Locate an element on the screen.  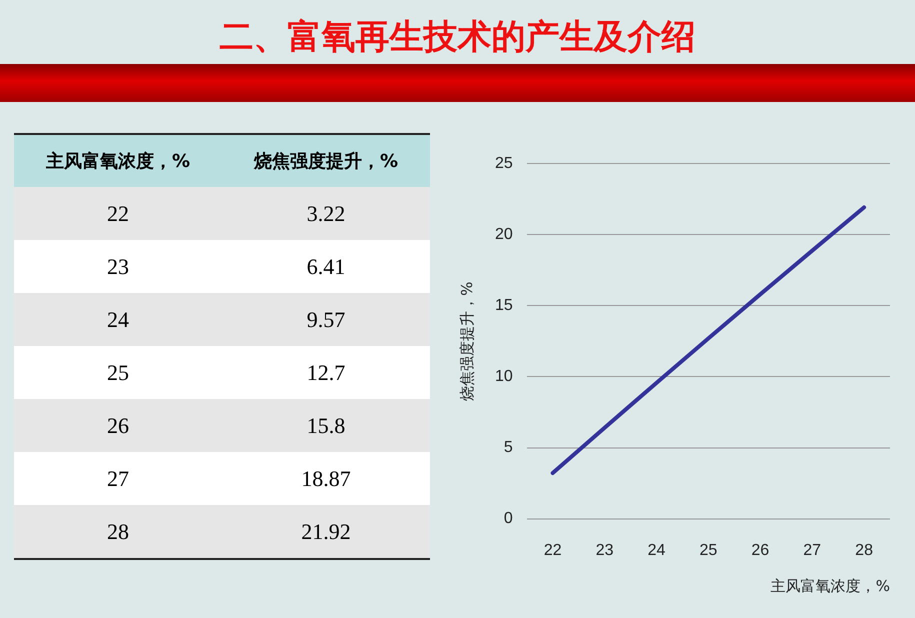
category-label: 24 is located at coordinates (118, 319).